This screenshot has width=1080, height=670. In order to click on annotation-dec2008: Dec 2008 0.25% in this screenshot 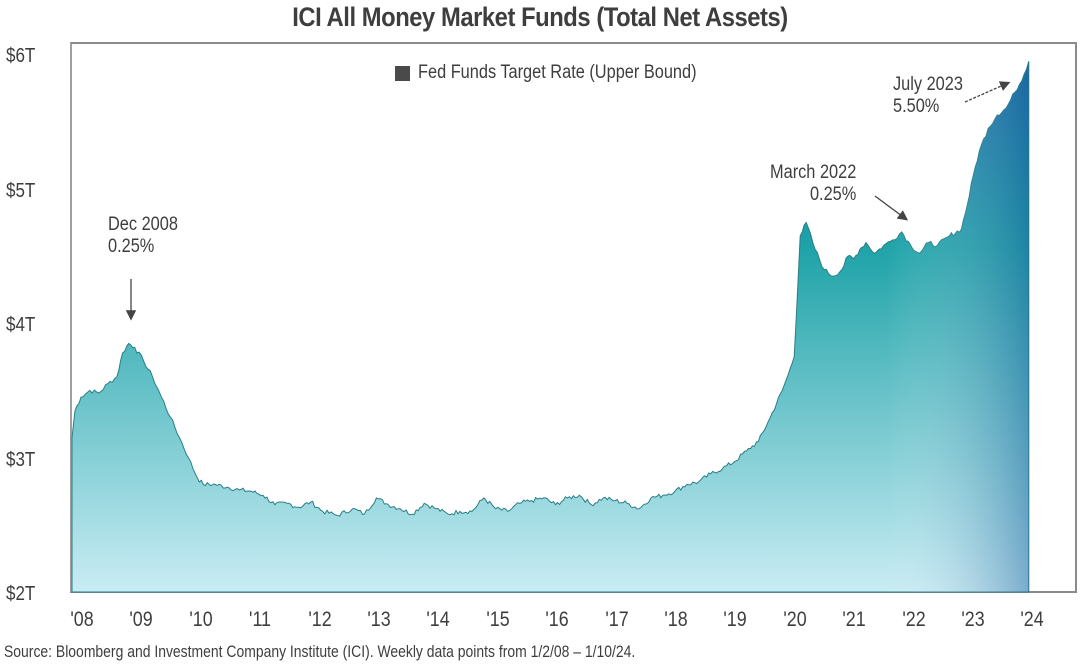, I will do `click(143, 236)`.